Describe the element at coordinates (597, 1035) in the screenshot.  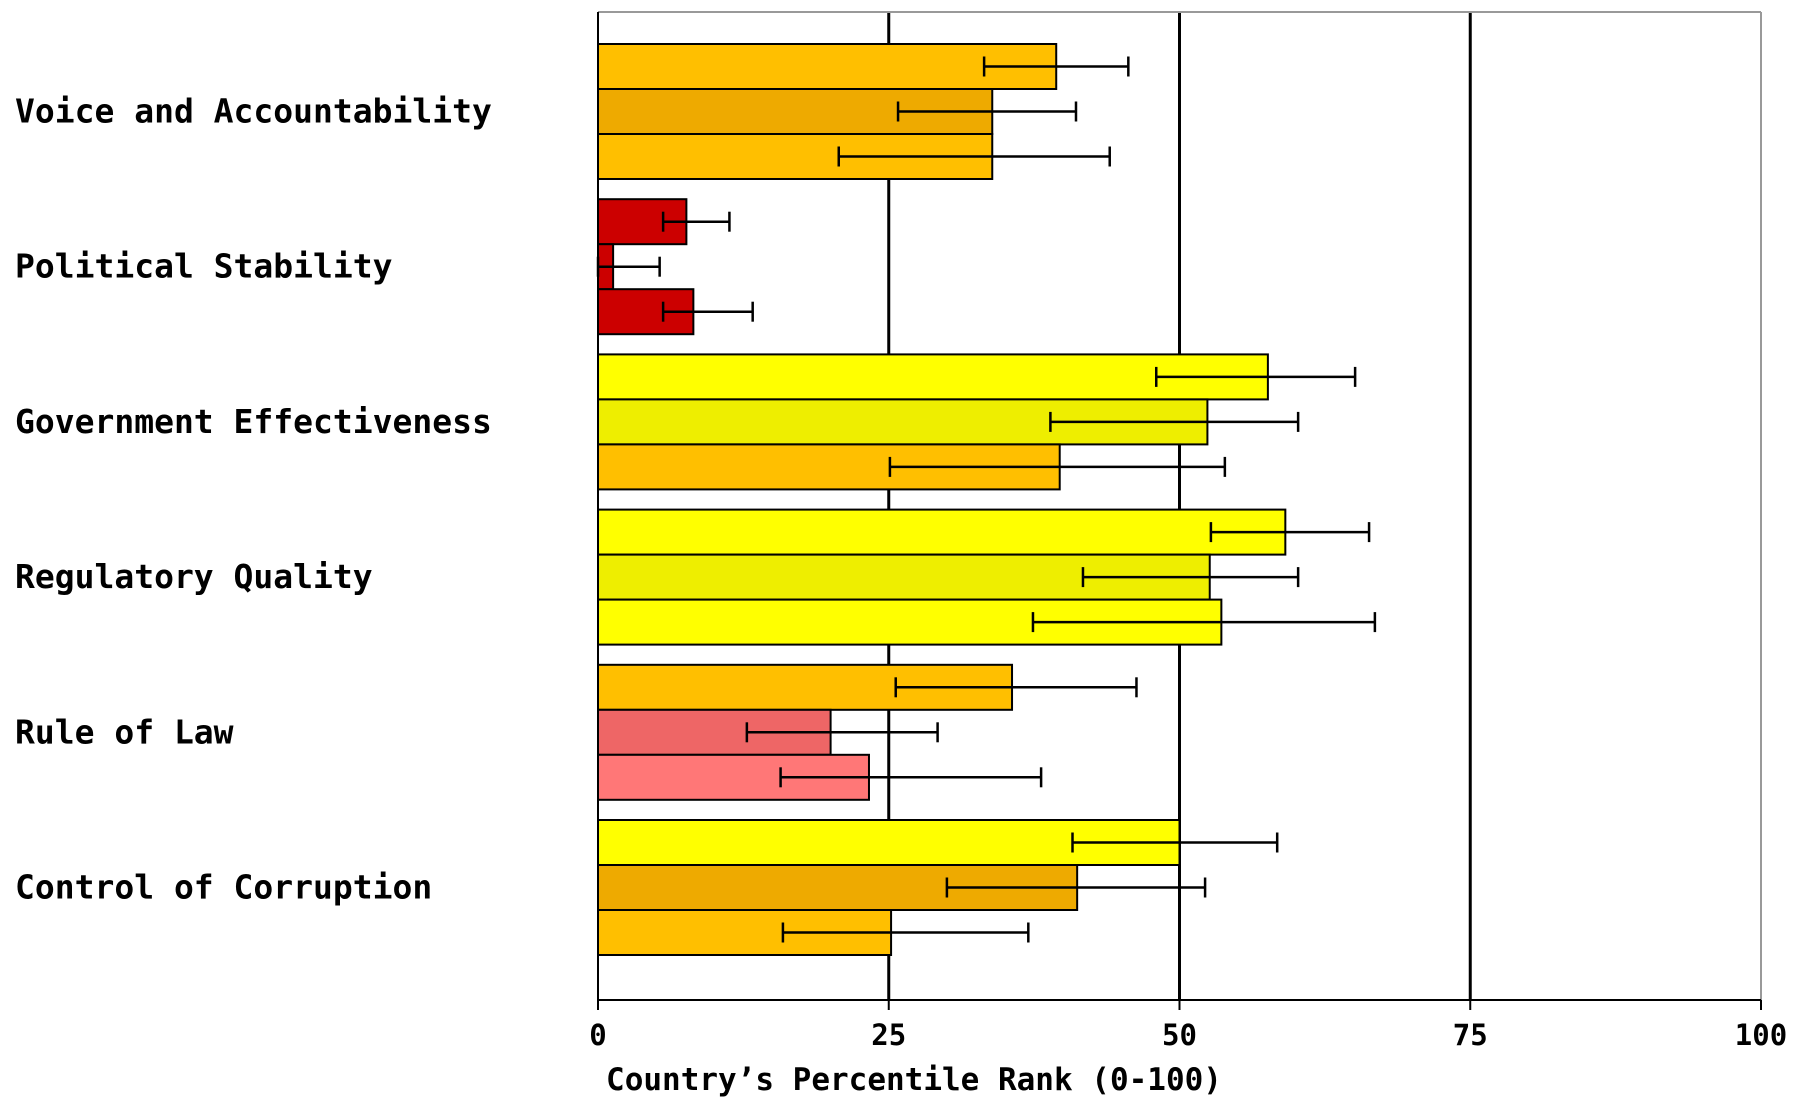
I see `x-tick-label-0: 0` at that location.